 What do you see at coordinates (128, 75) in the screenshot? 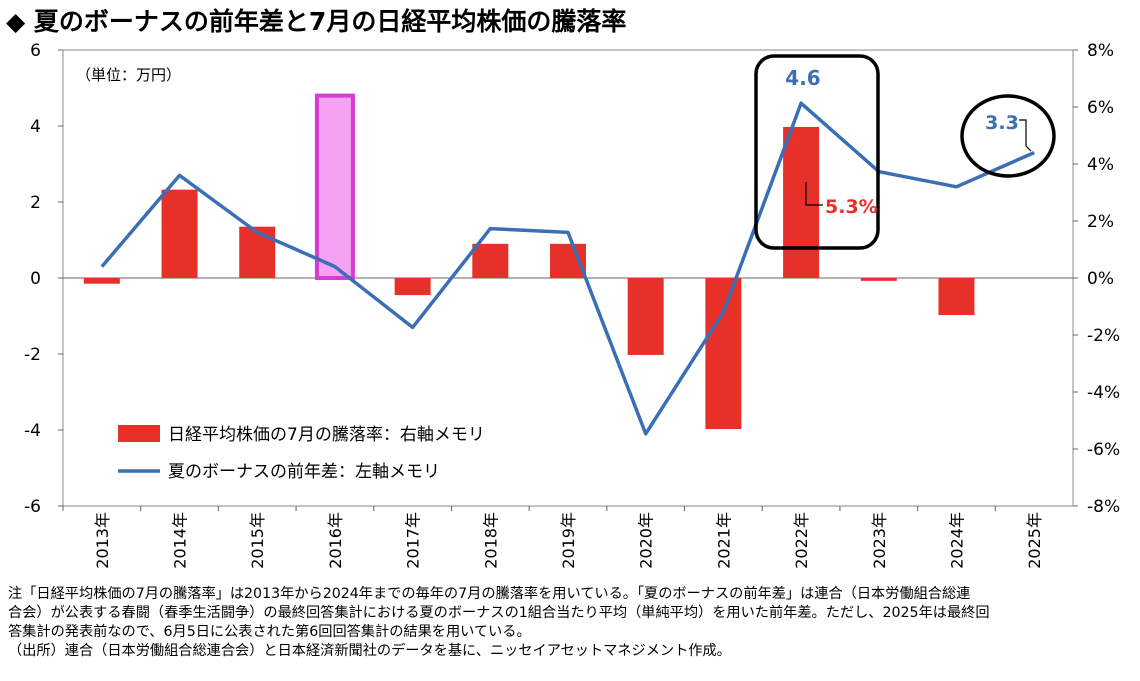
I see `unit-label: （単位：万円）` at bounding box center [128, 75].